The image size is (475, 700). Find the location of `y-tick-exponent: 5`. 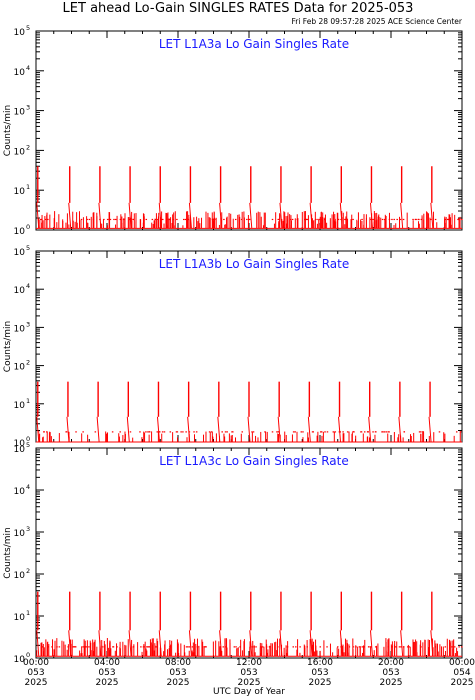

y-tick-exponent: 5 is located at coordinates (28, 445).